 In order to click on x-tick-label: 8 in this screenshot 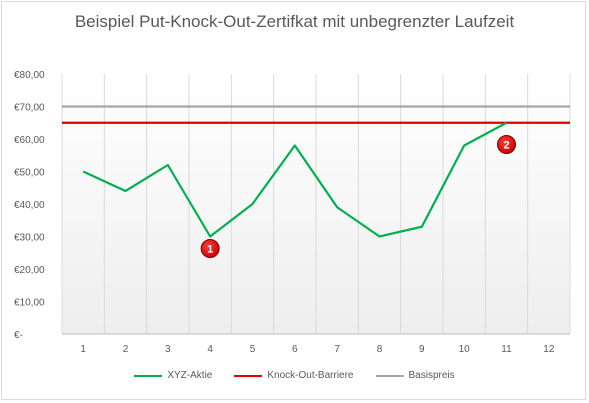, I will do `click(380, 349)`.